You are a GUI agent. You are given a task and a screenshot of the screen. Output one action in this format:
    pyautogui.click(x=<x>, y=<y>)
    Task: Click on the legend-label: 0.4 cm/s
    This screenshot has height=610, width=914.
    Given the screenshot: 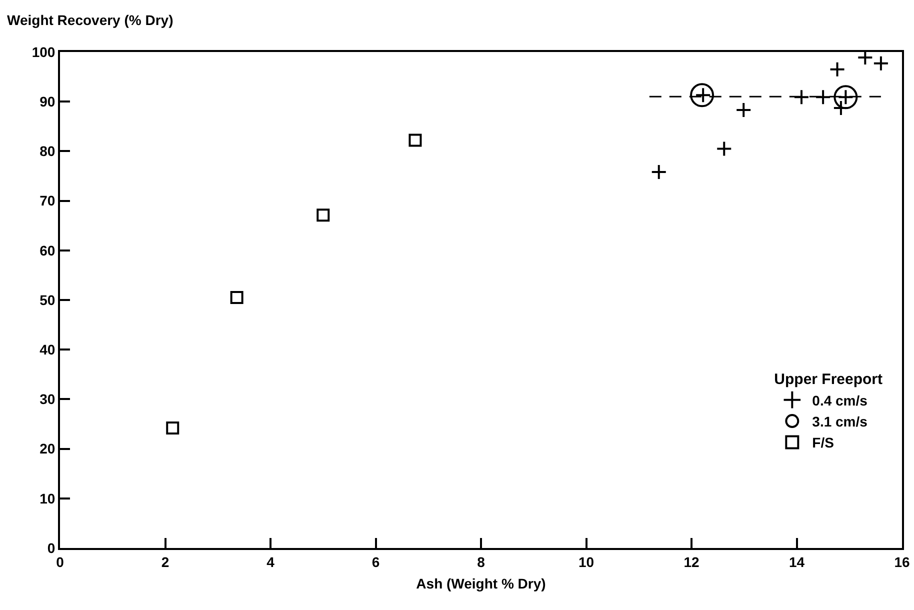 What is the action you would take?
    pyautogui.click(x=840, y=400)
    